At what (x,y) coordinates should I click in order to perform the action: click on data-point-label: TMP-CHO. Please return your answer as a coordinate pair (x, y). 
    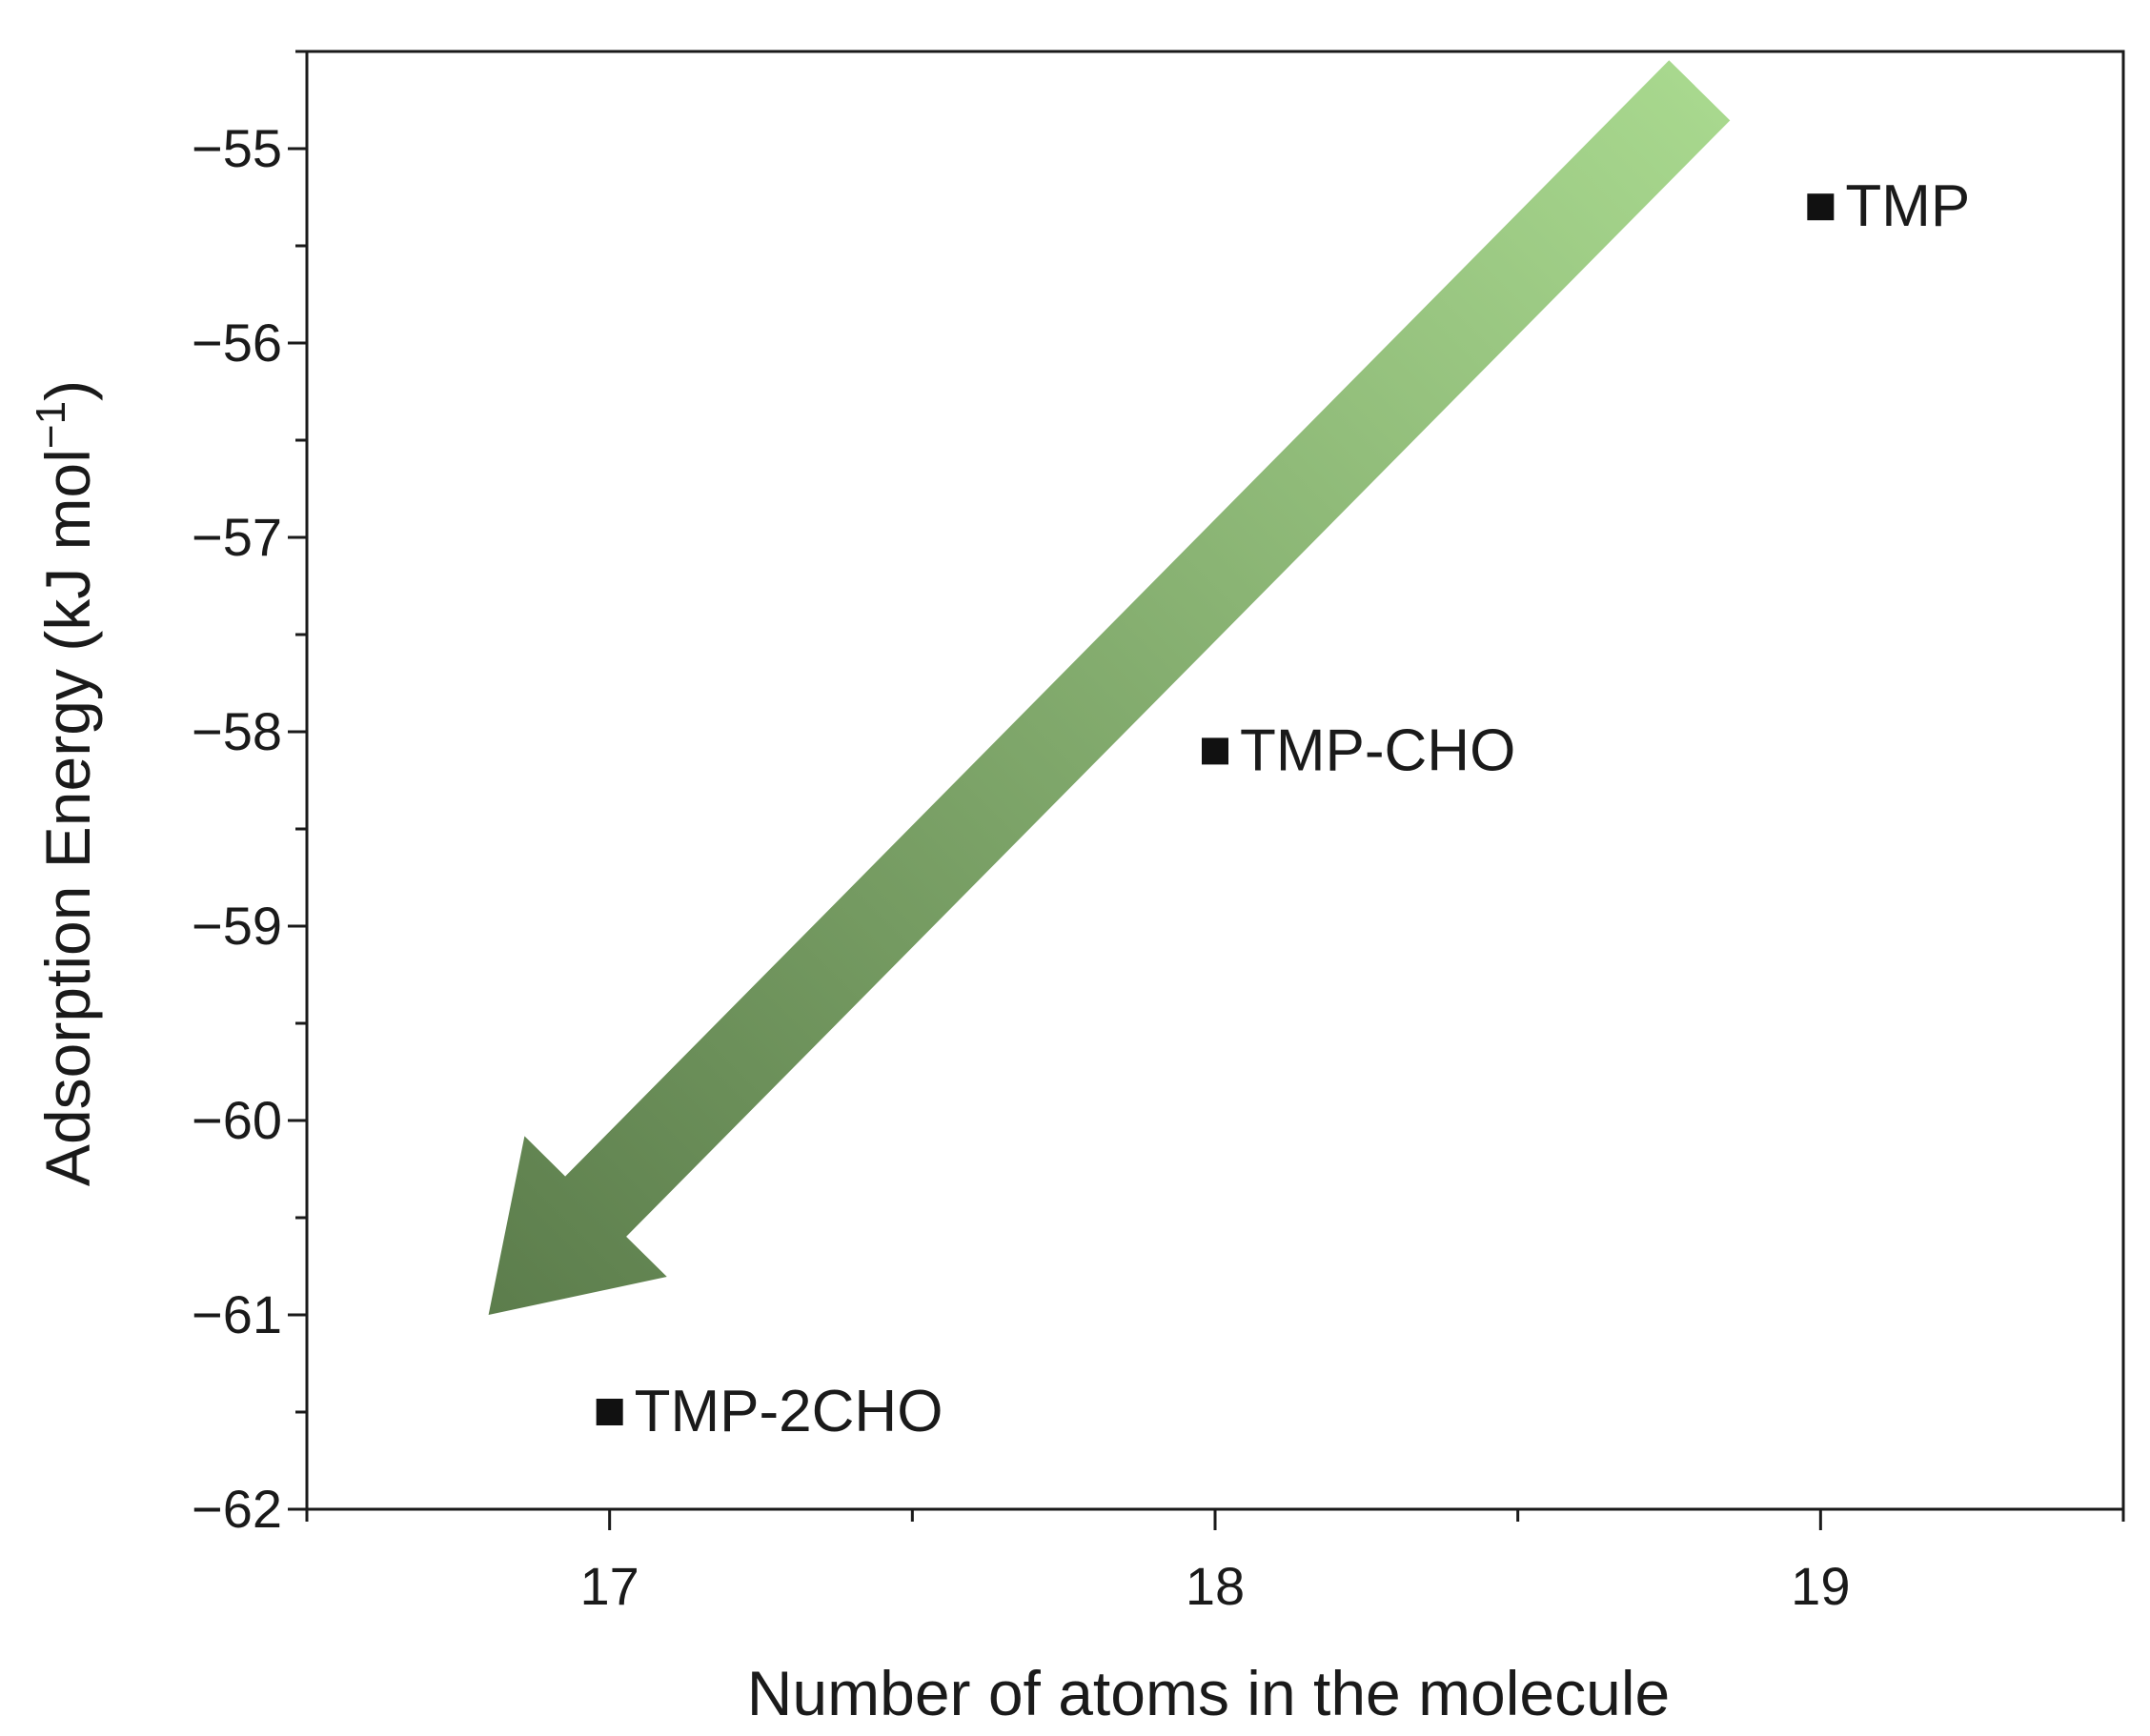
    Looking at the image, I should click on (1377, 750).